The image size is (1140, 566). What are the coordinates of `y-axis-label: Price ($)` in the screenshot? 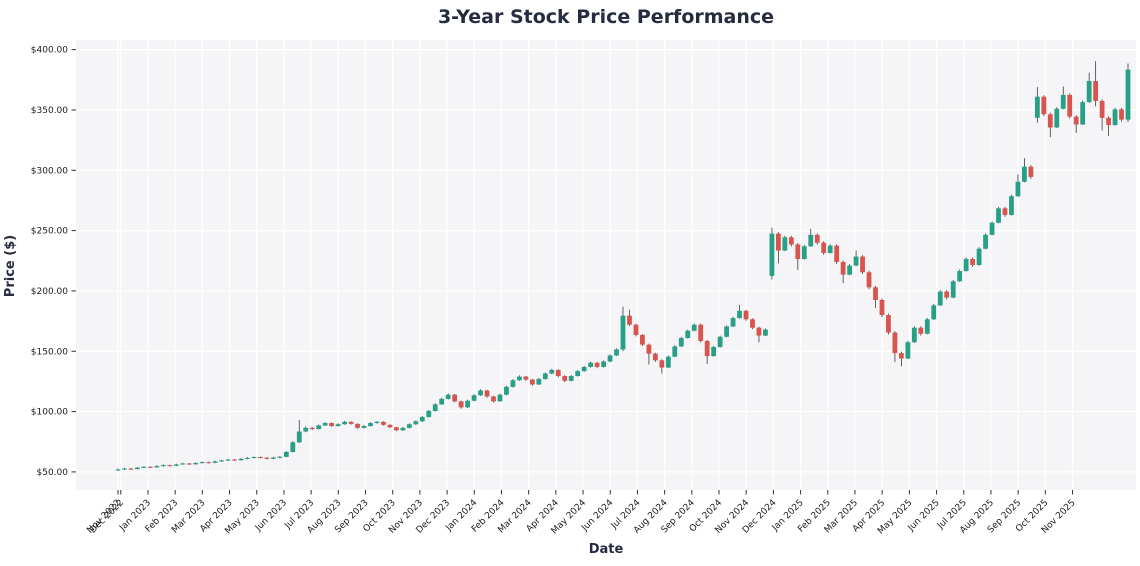 It's located at (10, 266).